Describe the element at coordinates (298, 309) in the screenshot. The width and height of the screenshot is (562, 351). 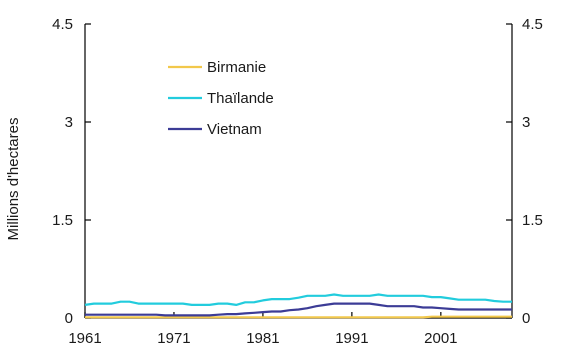
I see `series-line-vietnam` at that location.